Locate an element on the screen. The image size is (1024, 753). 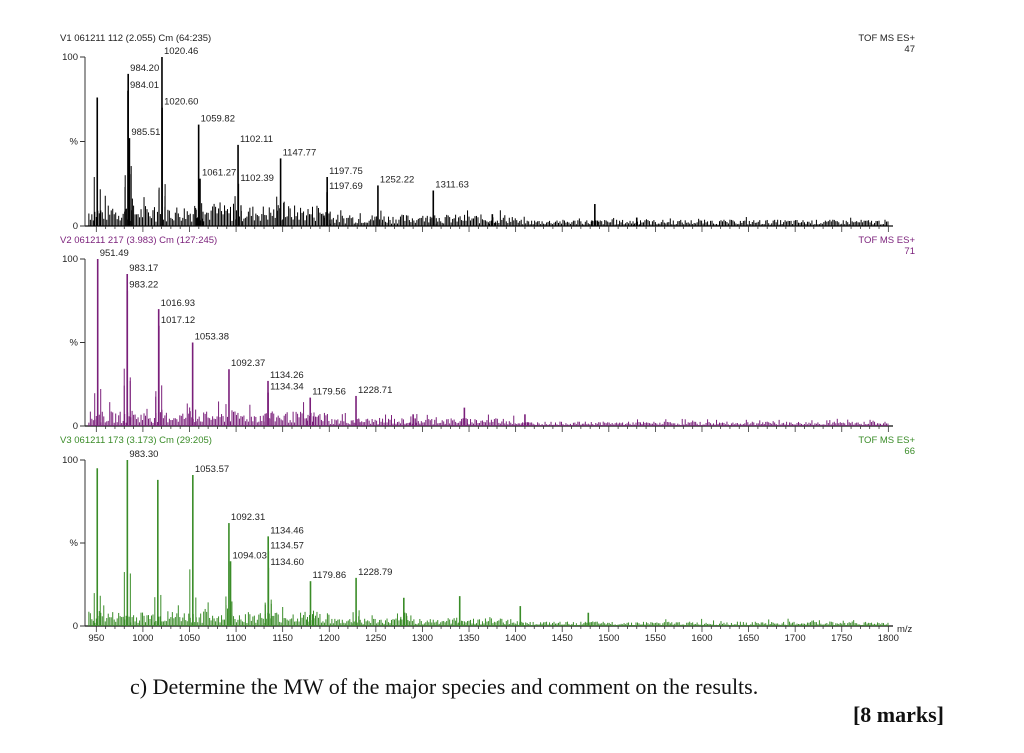
peak-label: 1053.57 is located at coordinates (212, 469).